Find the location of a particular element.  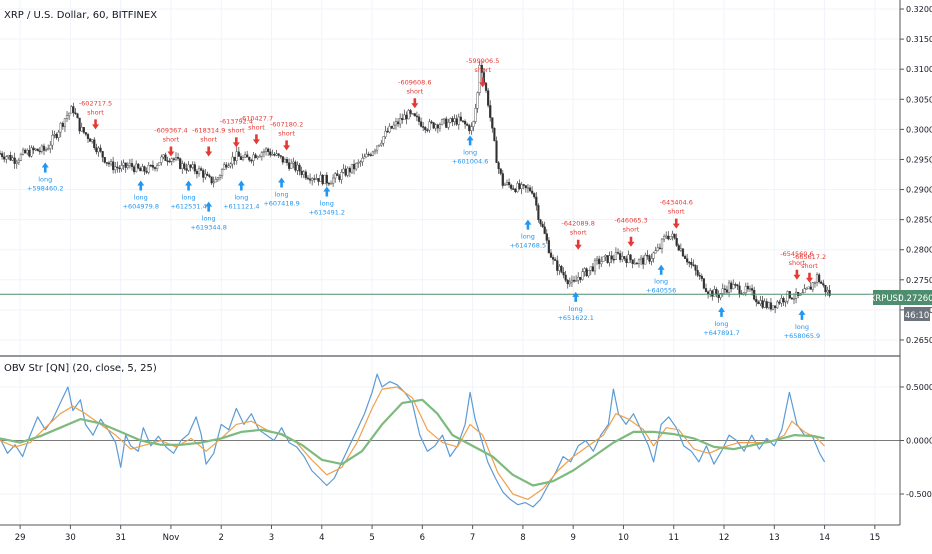

obv-axis-tick-label: 0.00000 is located at coordinates (919, 441).